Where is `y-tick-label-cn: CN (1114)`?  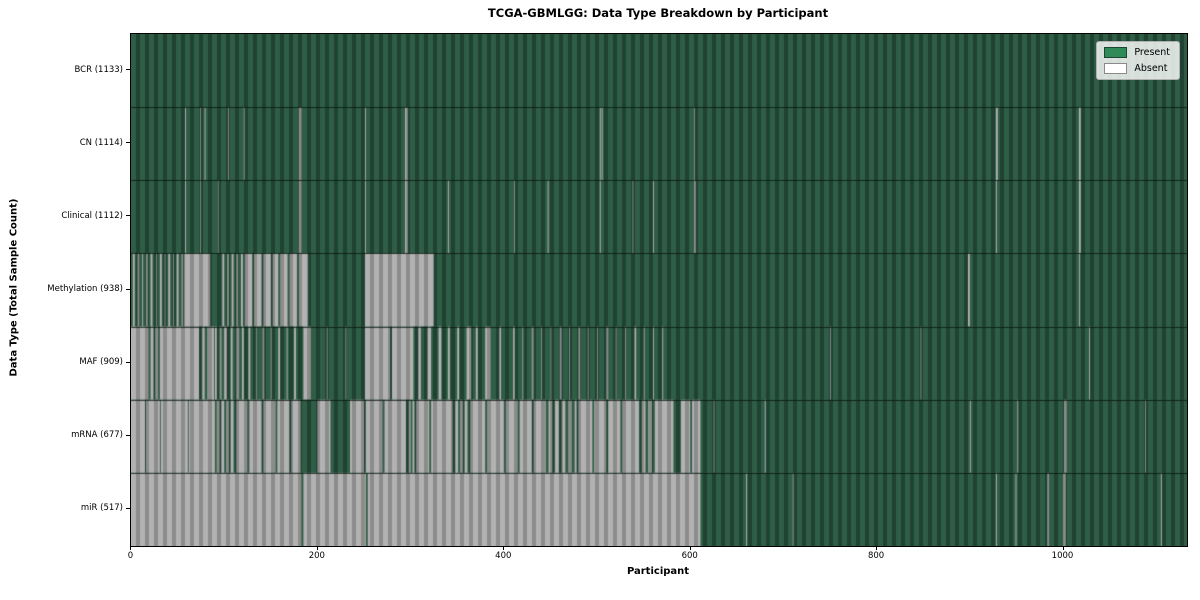 y-tick-label-cn: CN (1114) is located at coordinates (101, 142).